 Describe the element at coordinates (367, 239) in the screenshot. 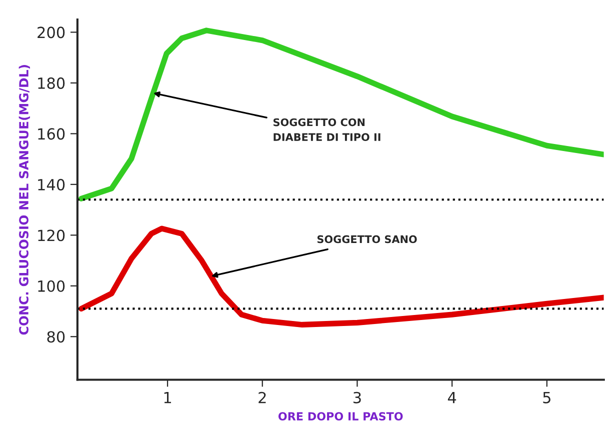

I see `annotation: SOGGETTO SANO` at that location.